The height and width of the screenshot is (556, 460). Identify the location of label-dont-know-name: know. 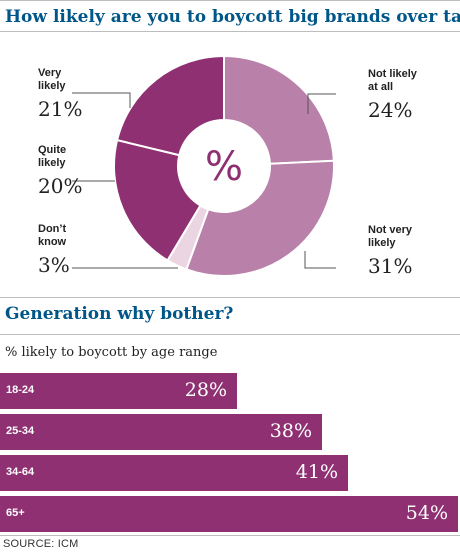
(52, 242).